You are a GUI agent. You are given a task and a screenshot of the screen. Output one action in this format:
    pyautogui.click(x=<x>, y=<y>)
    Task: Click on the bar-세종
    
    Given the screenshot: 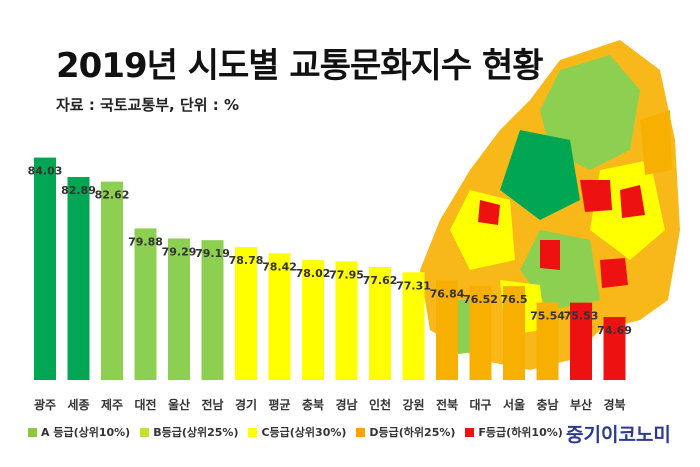 What is the action you would take?
    pyautogui.click(x=78, y=278)
    